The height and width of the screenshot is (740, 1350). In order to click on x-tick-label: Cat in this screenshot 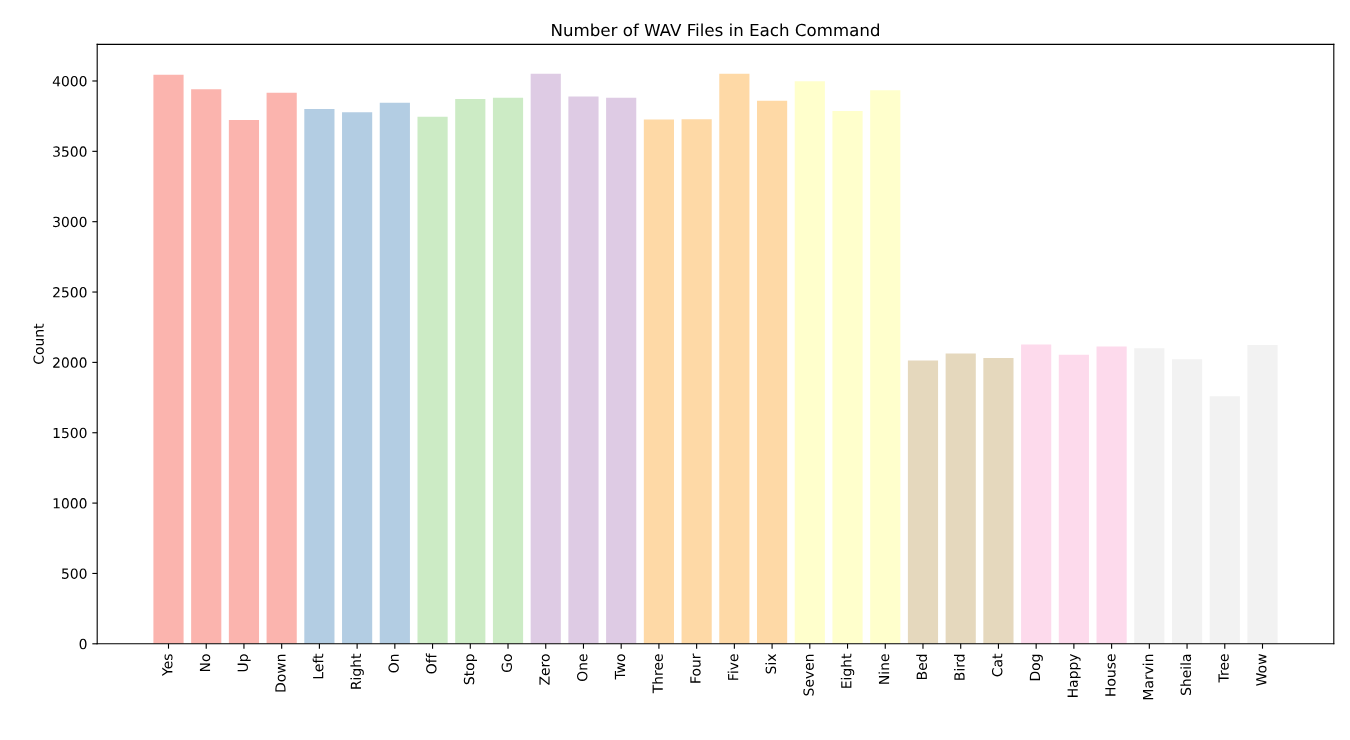, I will do `click(997, 665)`.